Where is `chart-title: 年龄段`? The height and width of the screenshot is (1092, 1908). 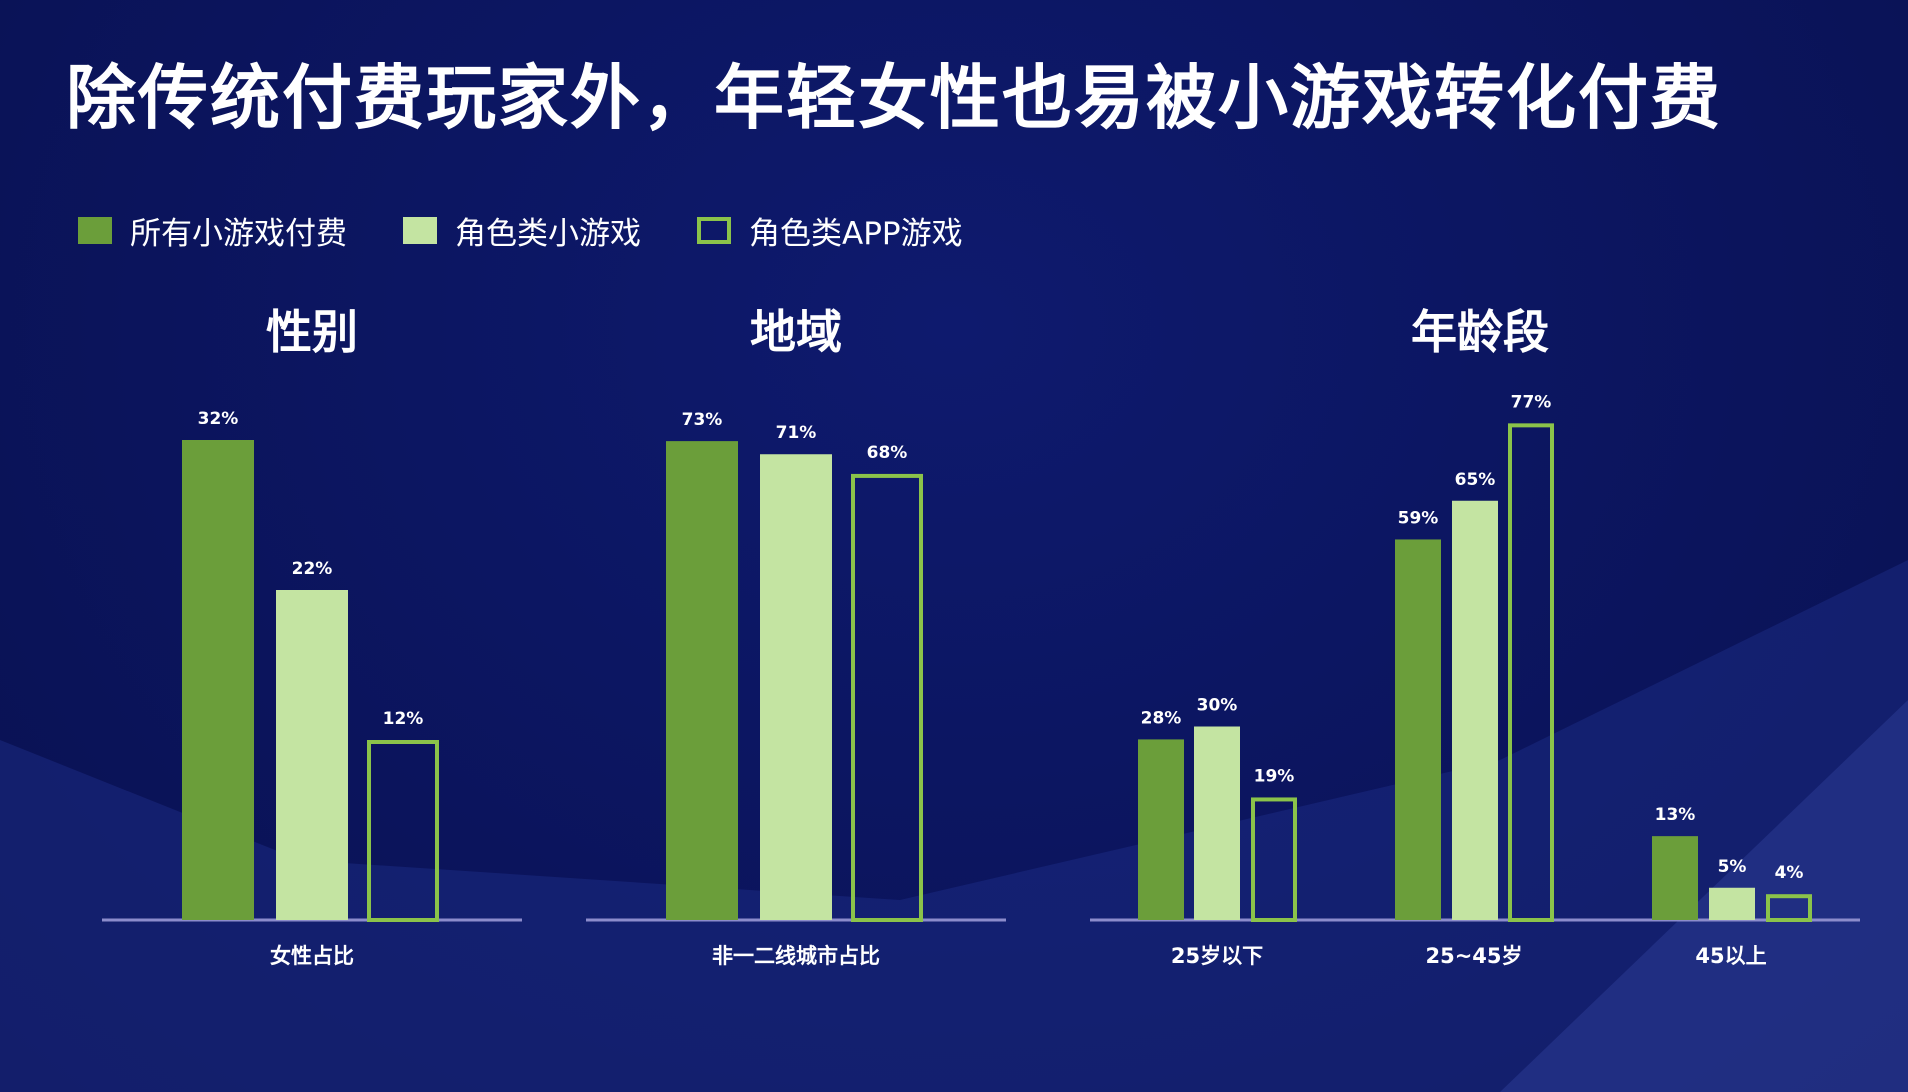
chart-title: 年龄段 is located at coordinates (1480, 332).